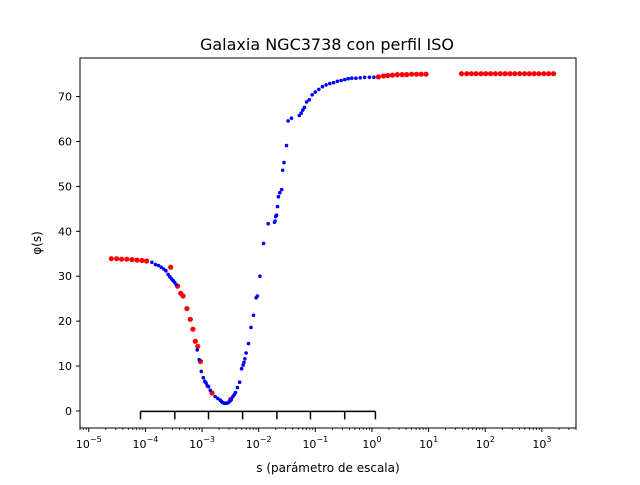 The height and width of the screenshot is (485, 640). What do you see at coordinates (327, 44) in the screenshot?
I see `chart-title: Galaxia NGC3738 con perfil ISO` at bounding box center [327, 44].